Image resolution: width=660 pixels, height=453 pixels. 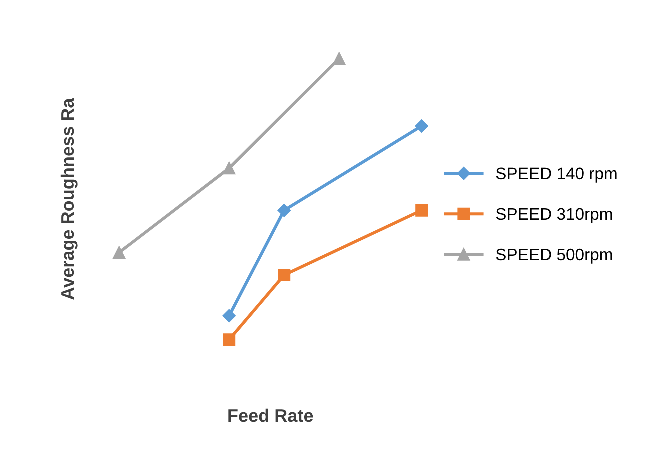 What do you see at coordinates (556, 175) in the screenshot?
I see `legend-label: SPEED 140 rpm` at bounding box center [556, 175].